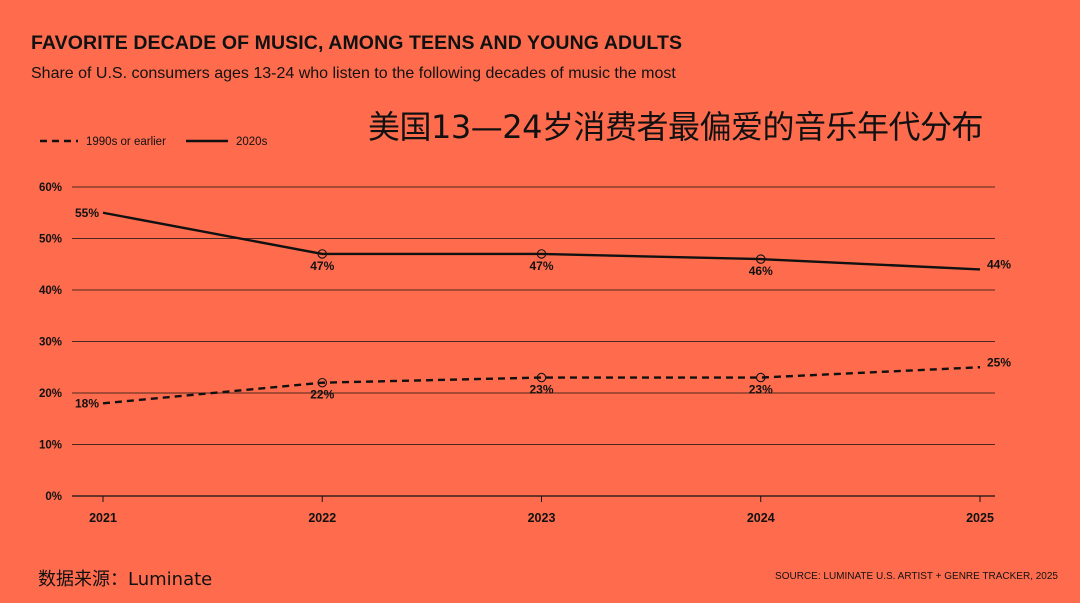 The height and width of the screenshot is (603, 1080). Describe the element at coordinates (999, 264) in the screenshot. I see `data-label: 44%` at that location.